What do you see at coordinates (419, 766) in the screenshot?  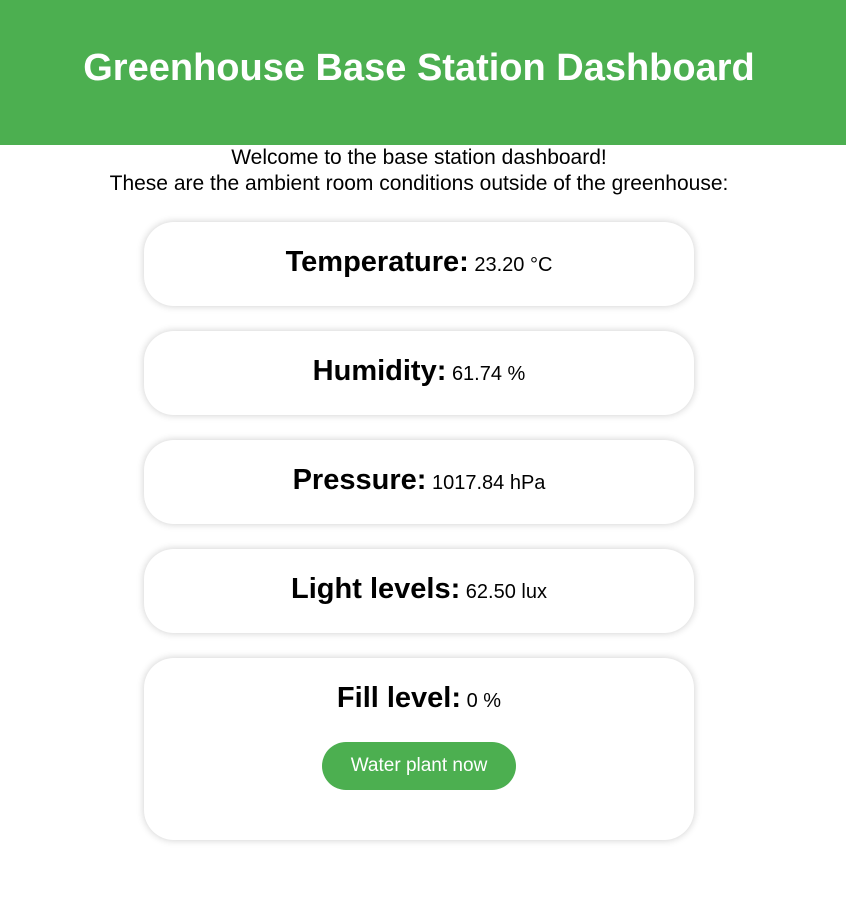 I see `water-plant-button: Water plant now` at bounding box center [419, 766].